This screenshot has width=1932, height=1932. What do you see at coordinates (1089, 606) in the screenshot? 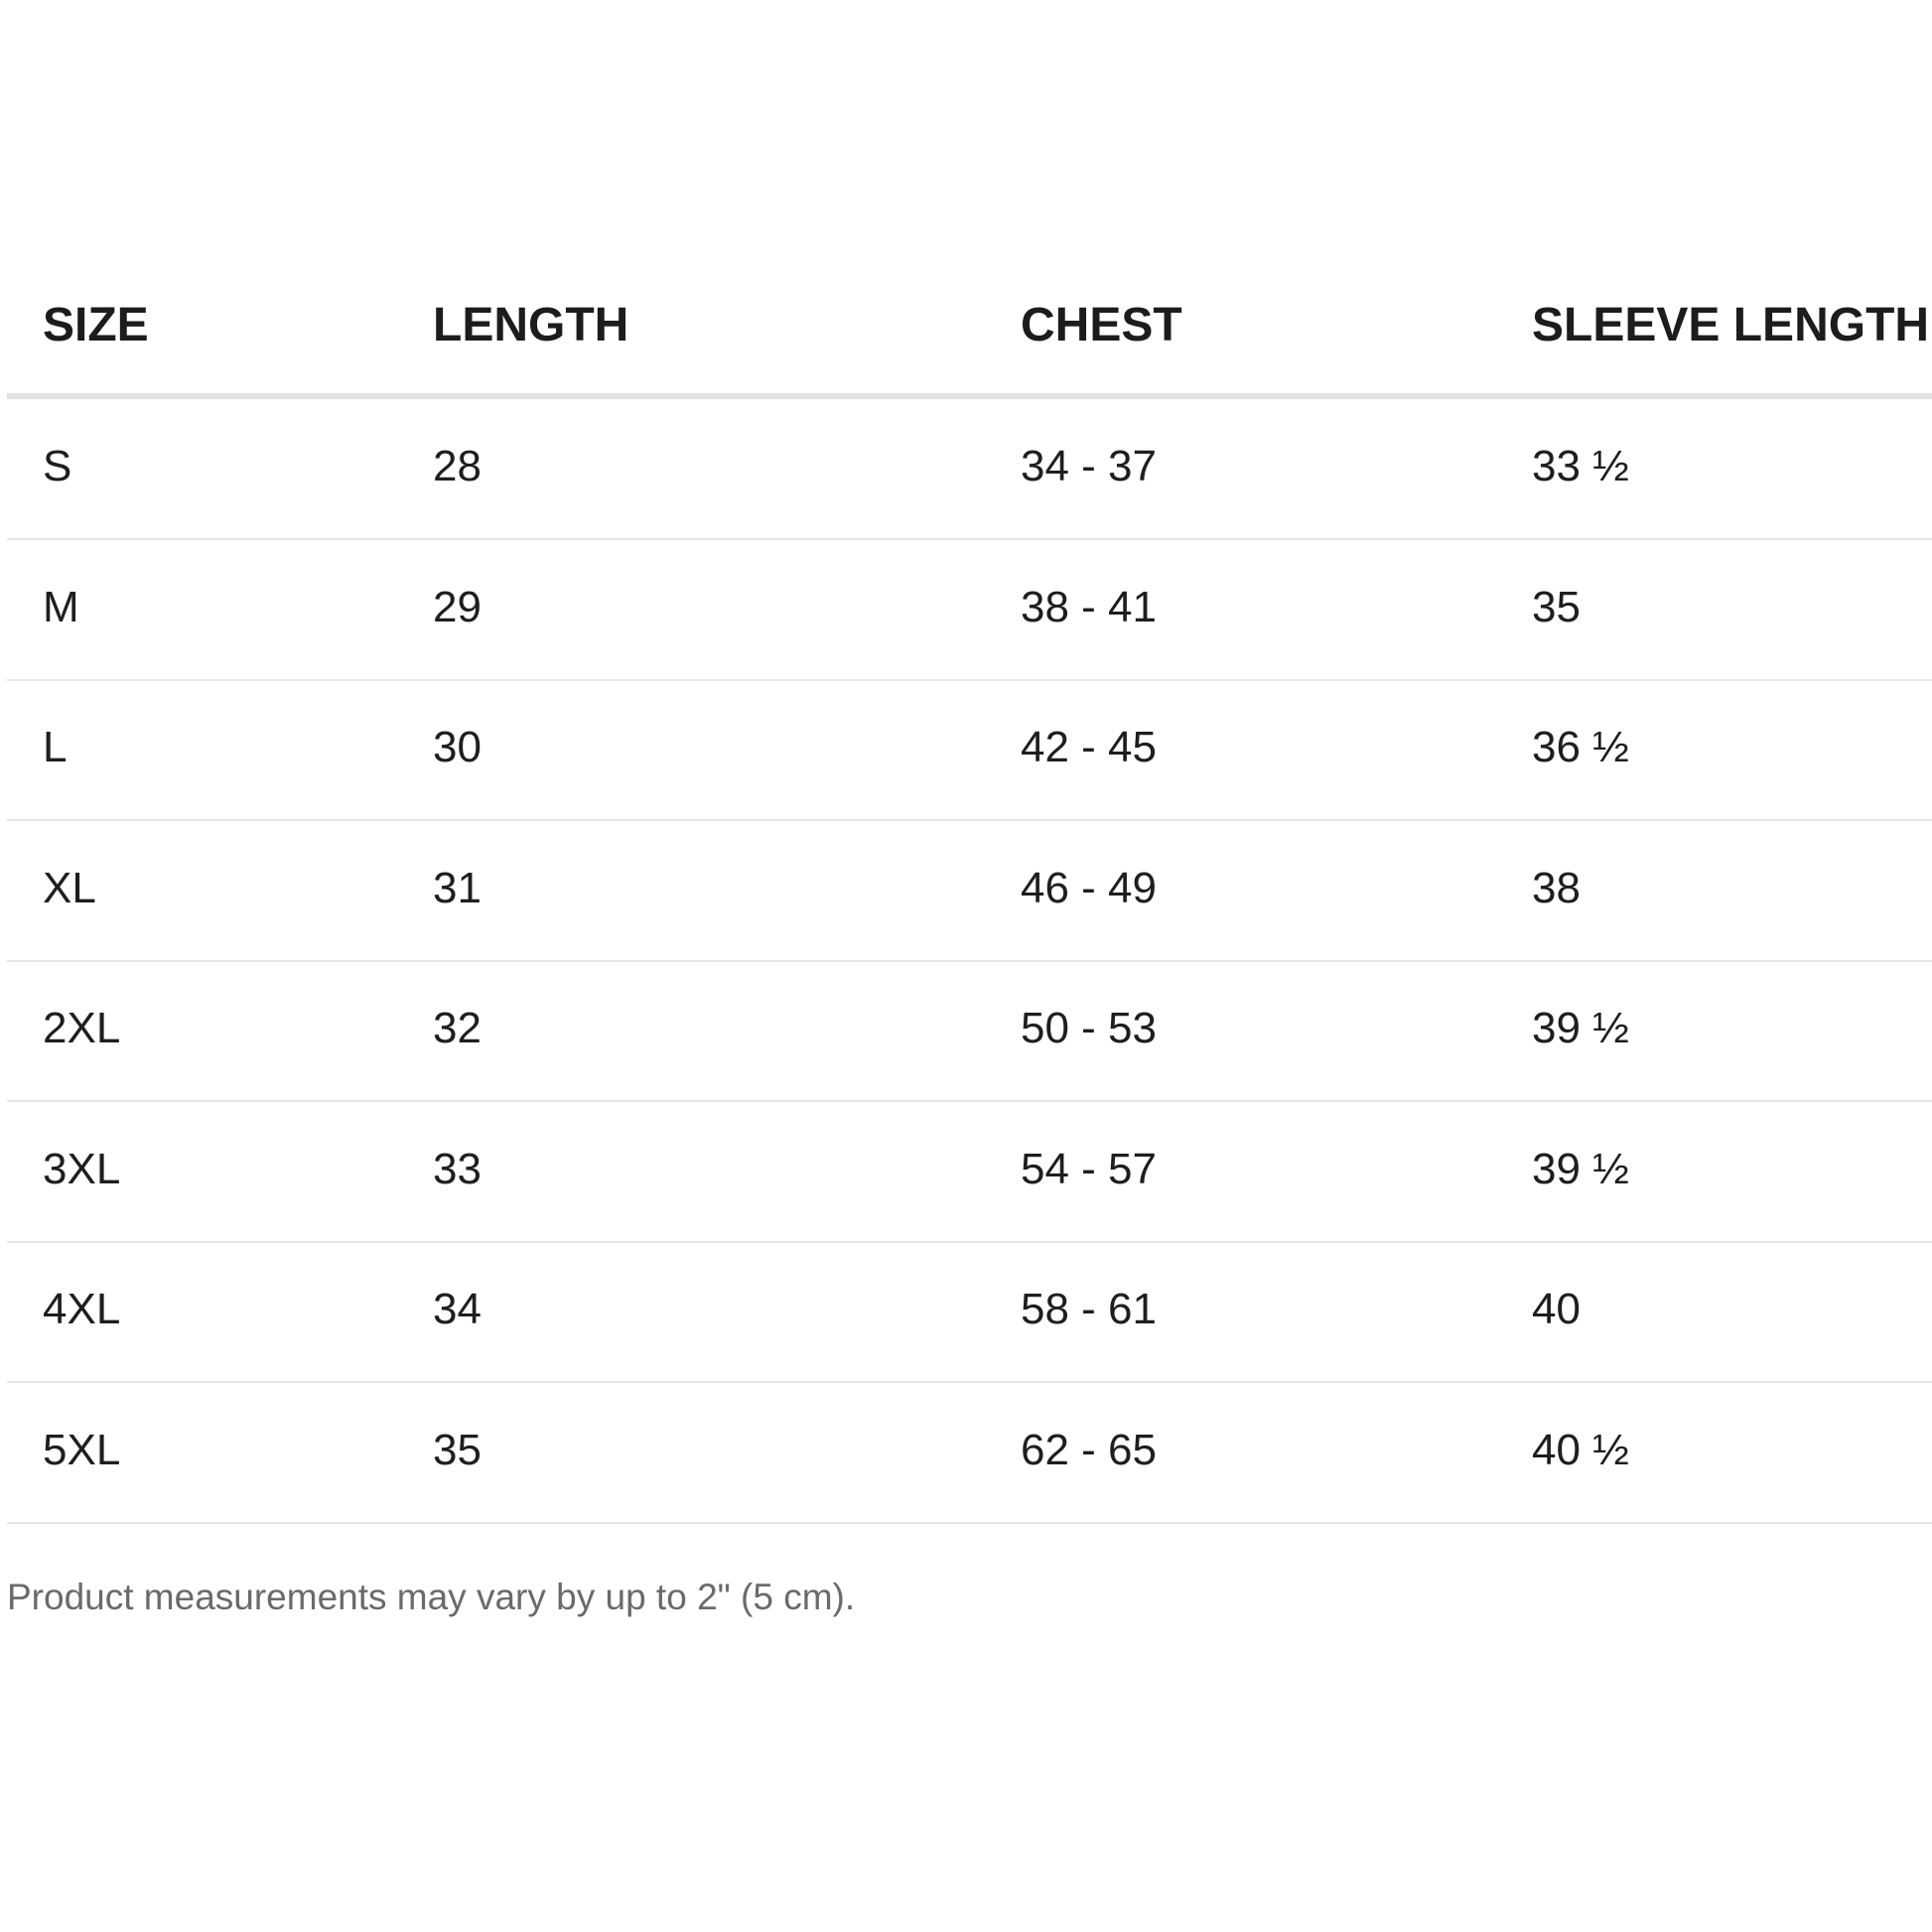
I see `cell-chest: 38 - 41` at bounding box center [1089, 606].